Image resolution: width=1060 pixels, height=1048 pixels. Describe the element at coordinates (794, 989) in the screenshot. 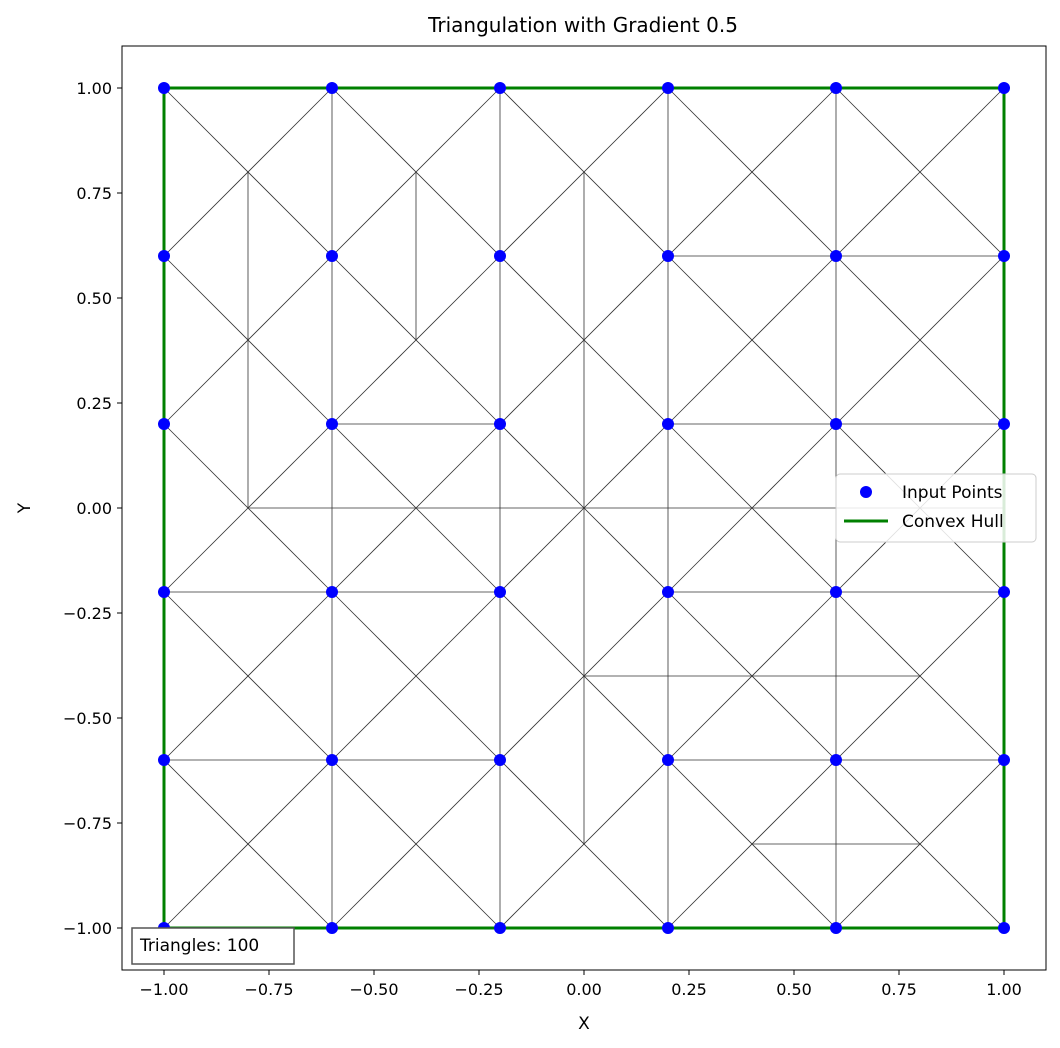

I see `x-tick-label: 0.50` at that location.